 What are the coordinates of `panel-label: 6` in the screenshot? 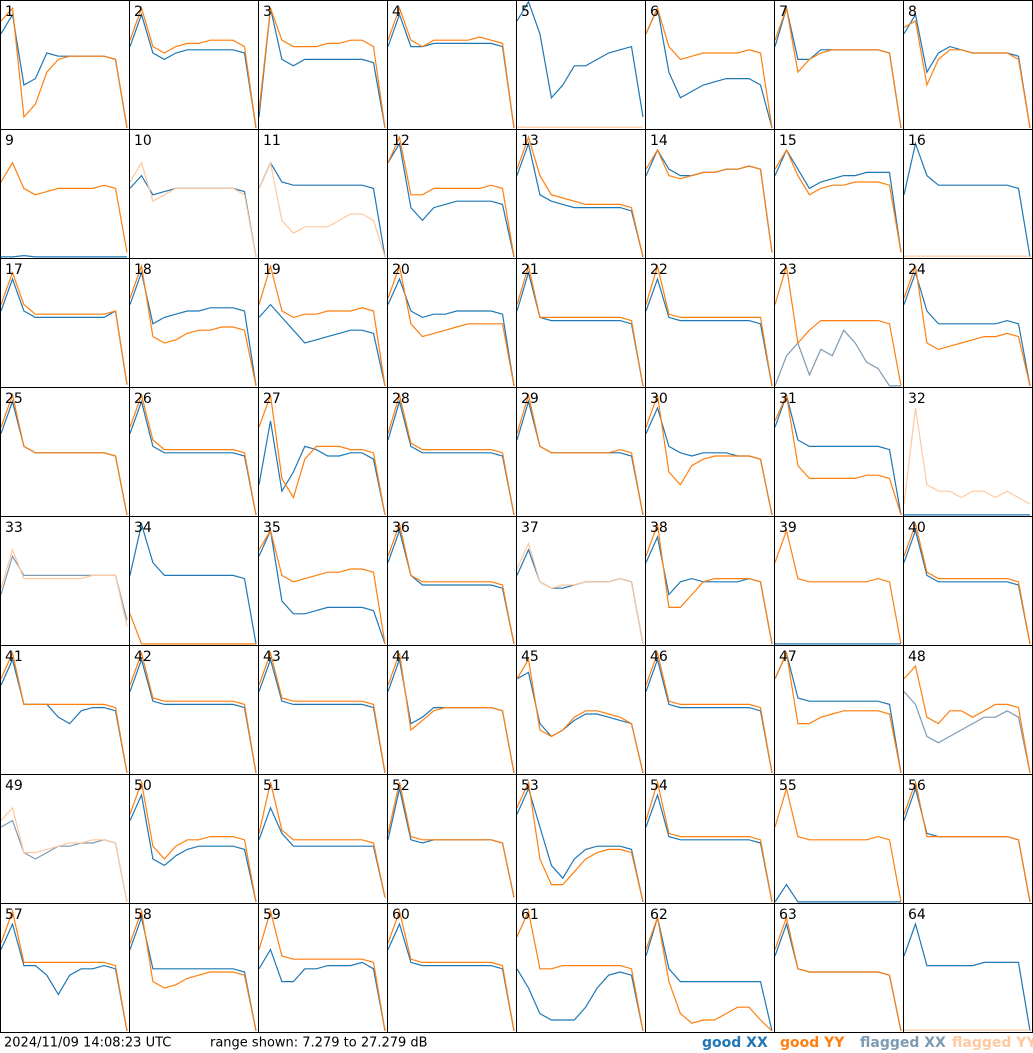 It's located at (654, 12).